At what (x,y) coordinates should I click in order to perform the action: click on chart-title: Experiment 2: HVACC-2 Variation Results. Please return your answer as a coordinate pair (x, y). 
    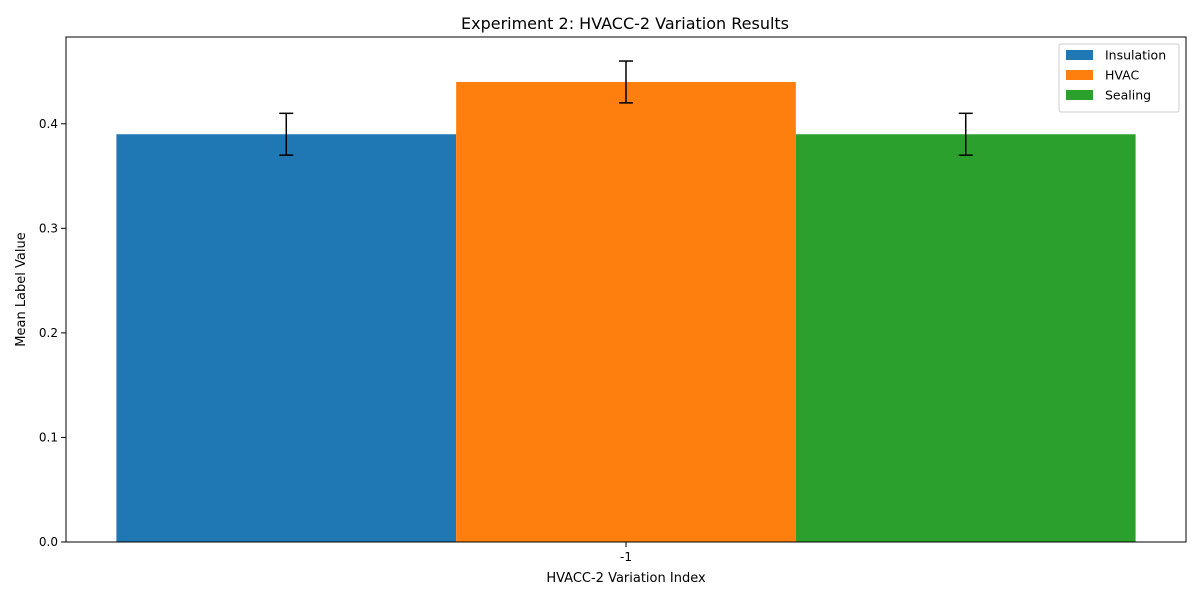
    Looking at the image, I should click on (625, 23).